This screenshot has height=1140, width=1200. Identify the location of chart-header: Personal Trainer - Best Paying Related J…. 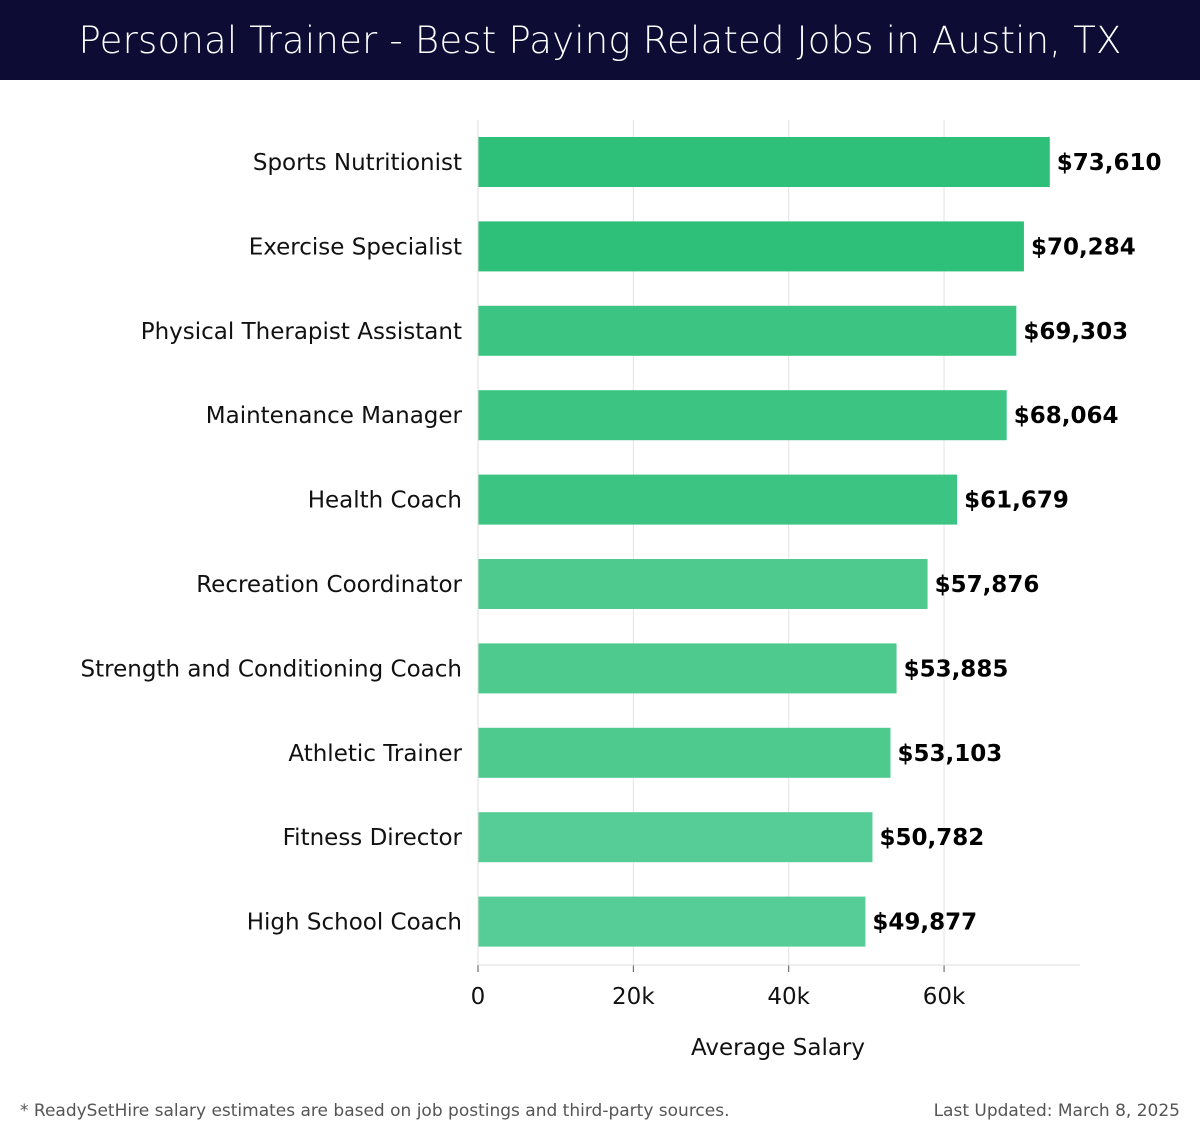
(600, 40).